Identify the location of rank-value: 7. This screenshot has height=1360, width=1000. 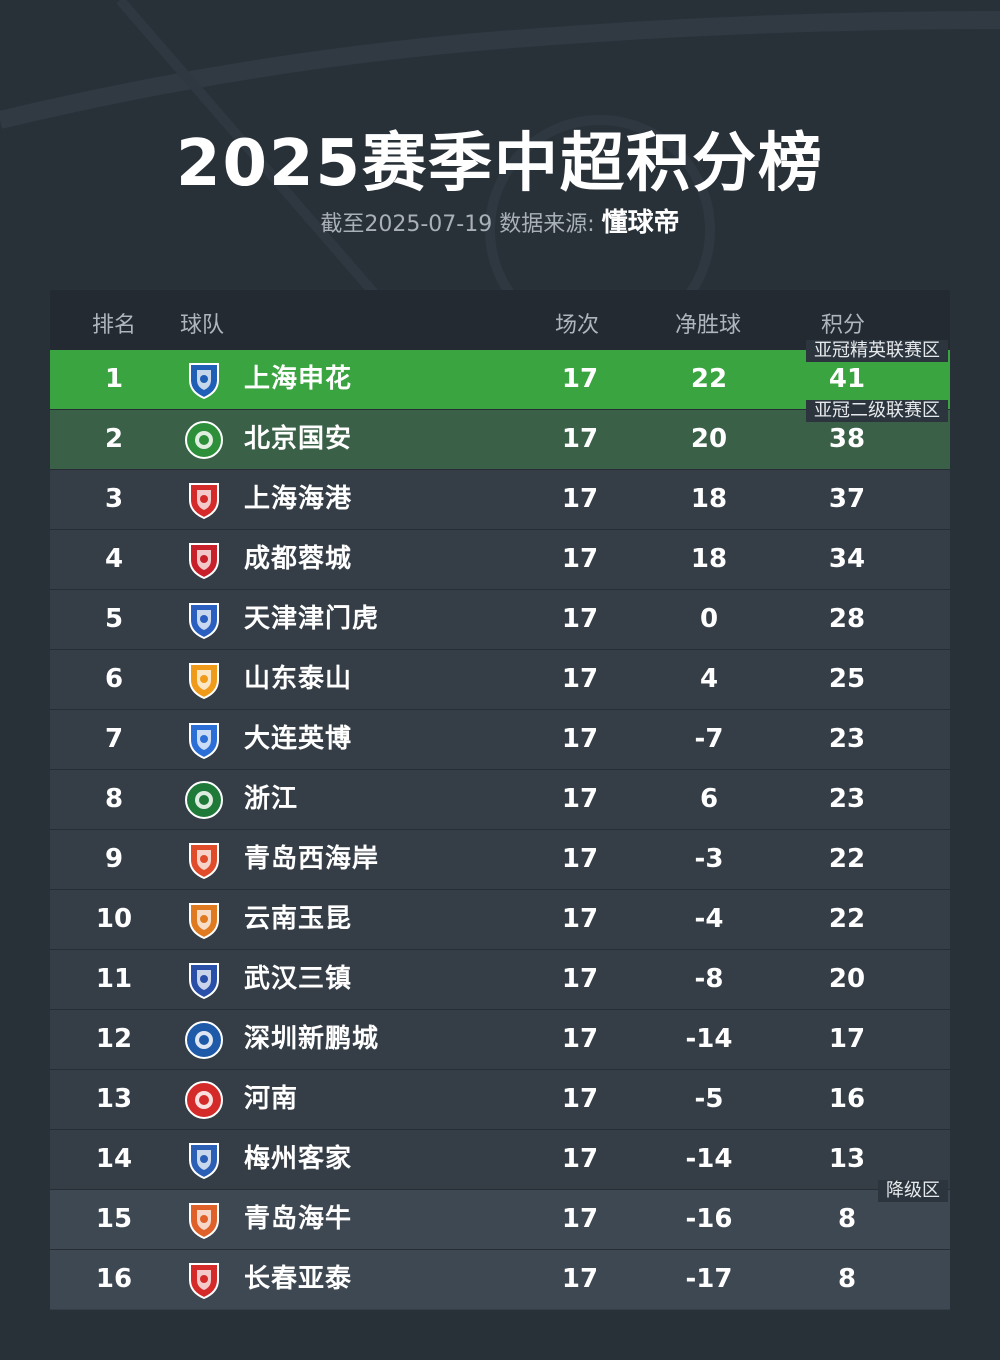
(114, 739).